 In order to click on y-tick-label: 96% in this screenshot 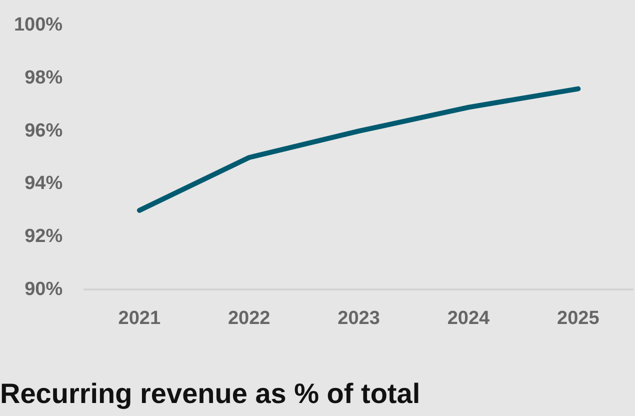, I will do `click(43, 131)`.